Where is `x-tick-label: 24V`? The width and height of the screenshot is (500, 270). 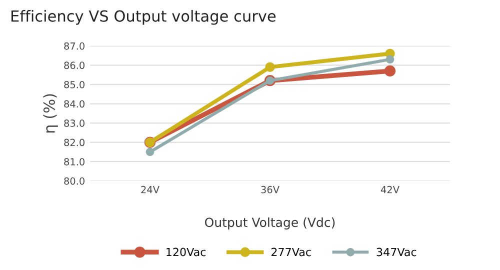
x-tick-label: 24V is located at coordinates (150, 190).